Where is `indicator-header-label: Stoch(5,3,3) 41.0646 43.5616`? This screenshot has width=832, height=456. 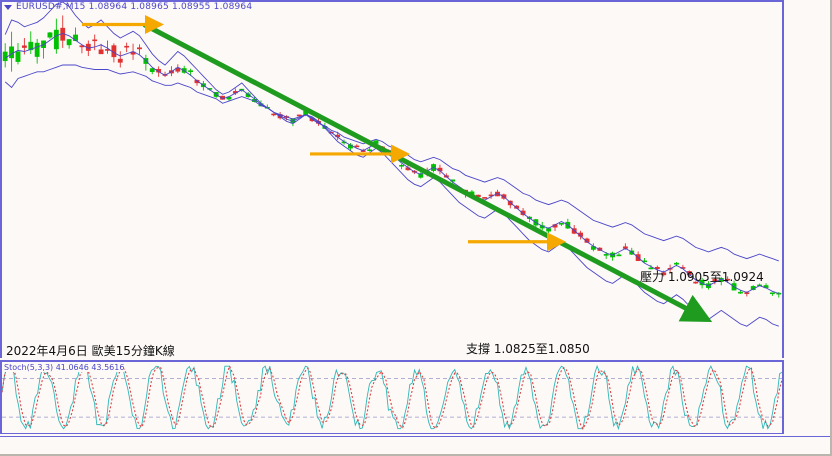 indicator-header-label: Stoch(5,3,3) 41.0646 43.5616 is located at coordinates (64, 367).